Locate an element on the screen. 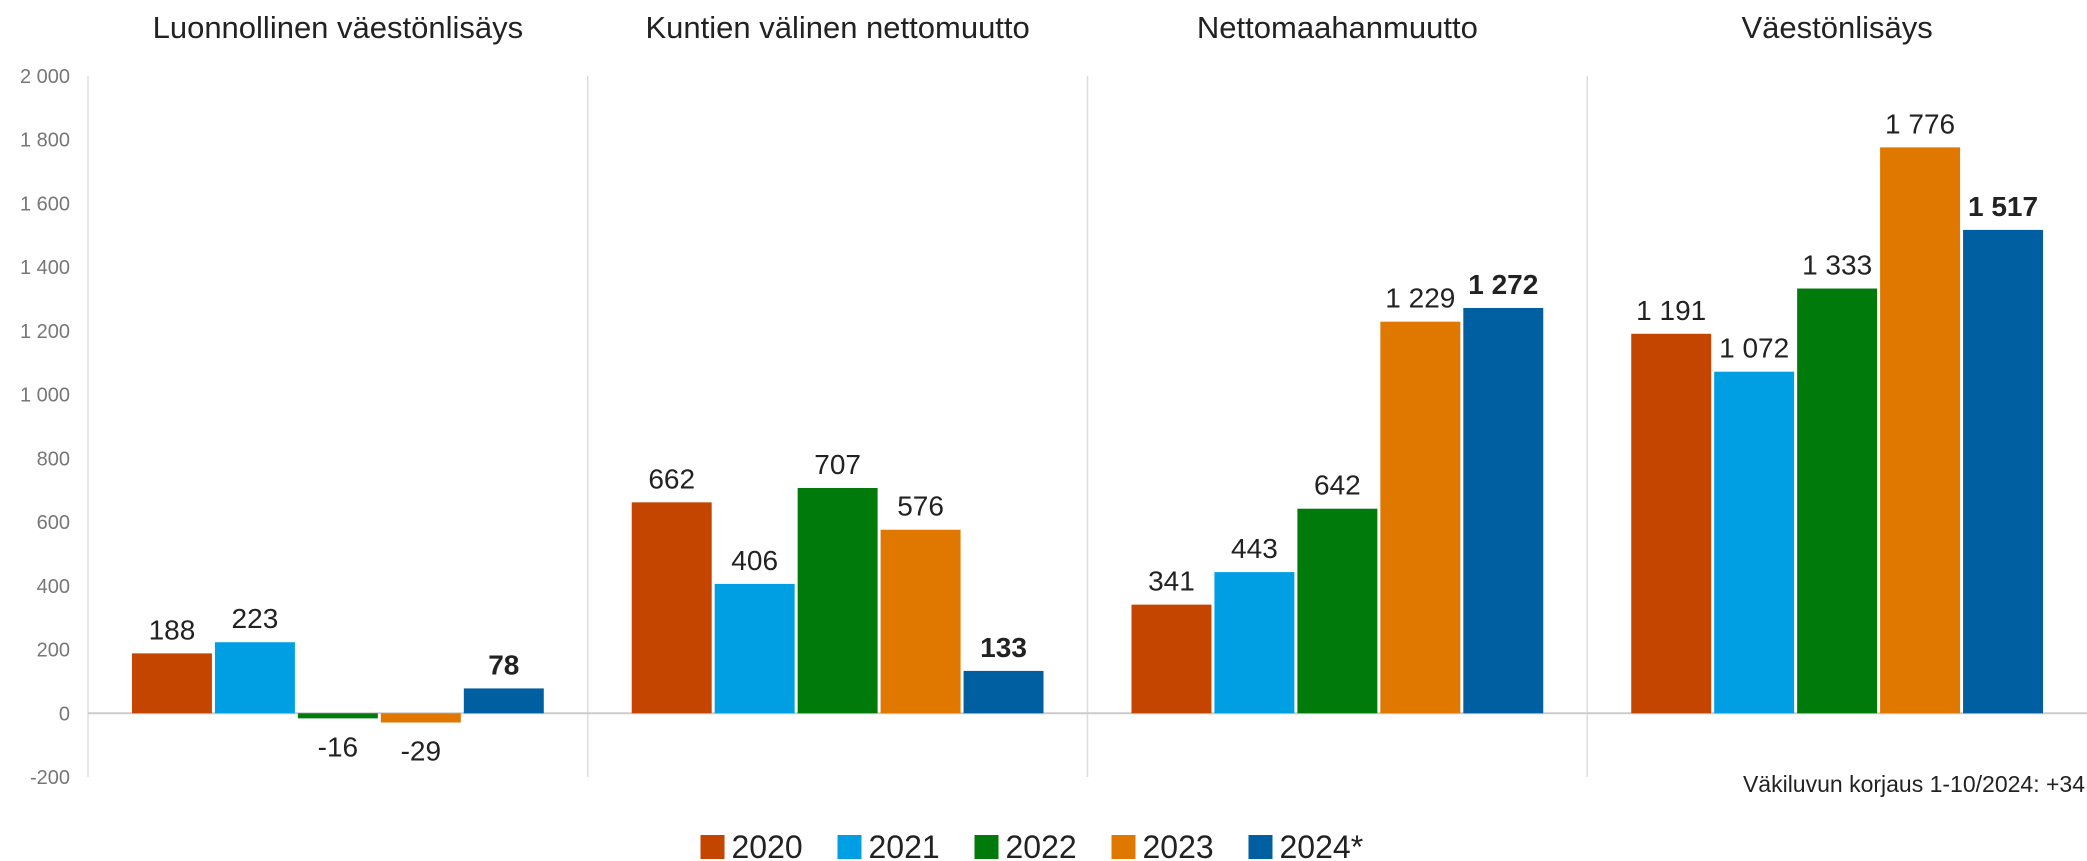  legend-label: 2021 is located at coordinates (904, 845).